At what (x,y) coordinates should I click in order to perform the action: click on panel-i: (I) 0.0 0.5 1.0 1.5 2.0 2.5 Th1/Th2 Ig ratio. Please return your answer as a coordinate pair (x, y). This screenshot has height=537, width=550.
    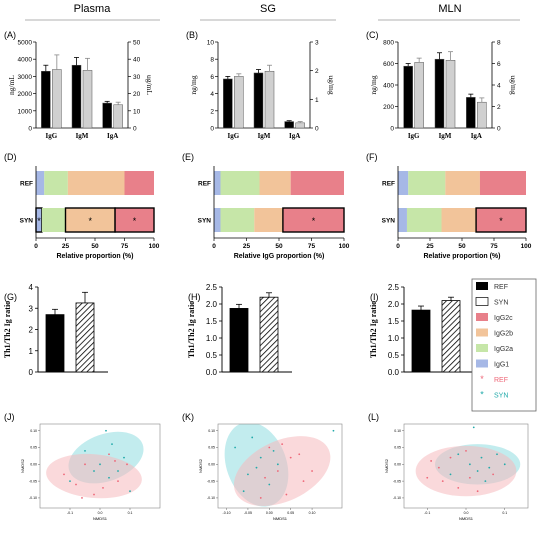
    Looking at the image, I should click on (421, 330).